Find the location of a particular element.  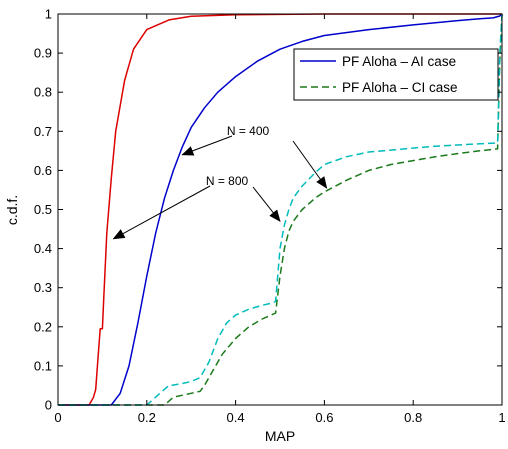

x-tick-label: 0.8 is located at coordinates (413, 417).